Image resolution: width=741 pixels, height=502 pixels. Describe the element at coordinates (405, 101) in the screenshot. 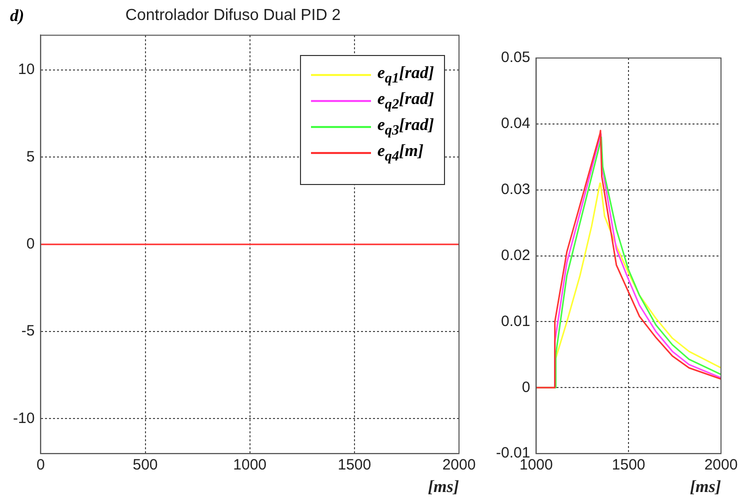

I see `legend-label: e$_{q2}$[rad]` at that location.